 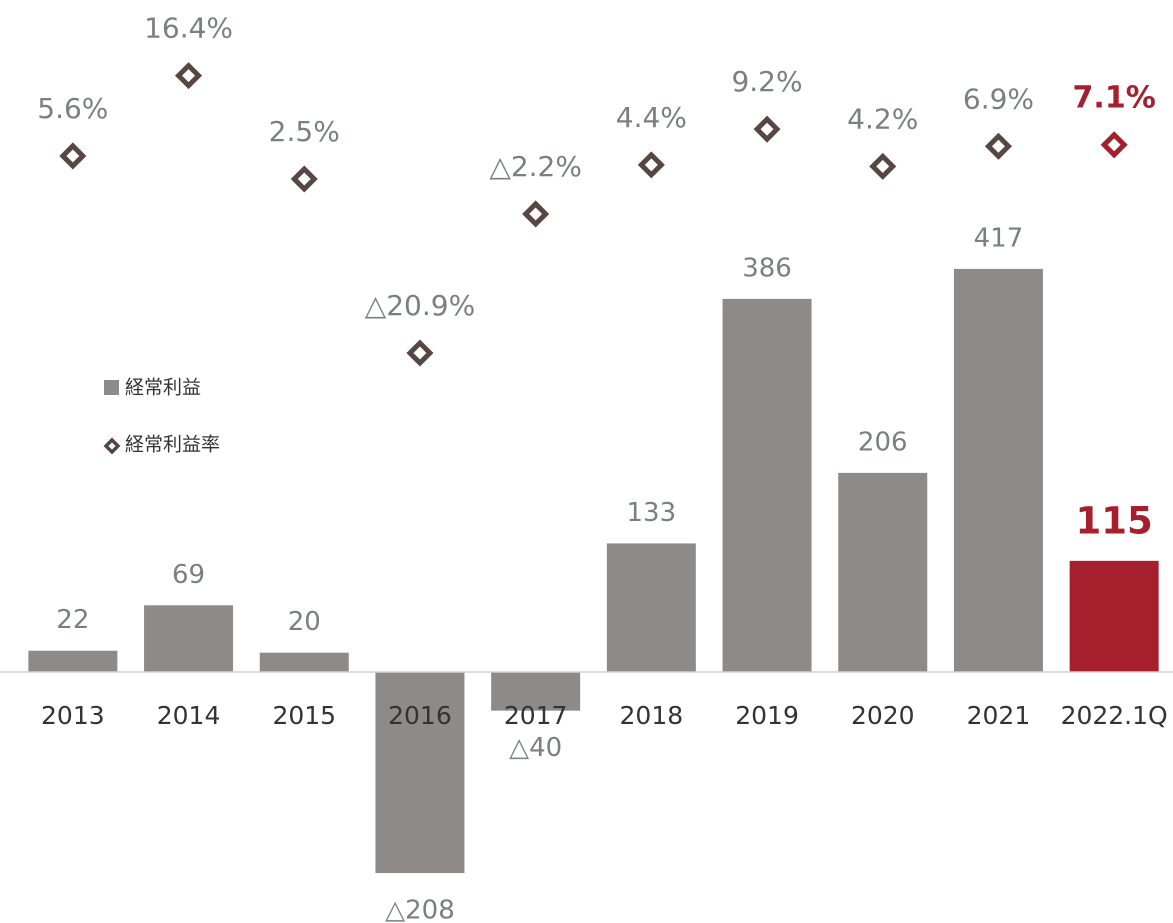 I want to click on rate-value-label: 4.4%, so click(x=651, y=117).